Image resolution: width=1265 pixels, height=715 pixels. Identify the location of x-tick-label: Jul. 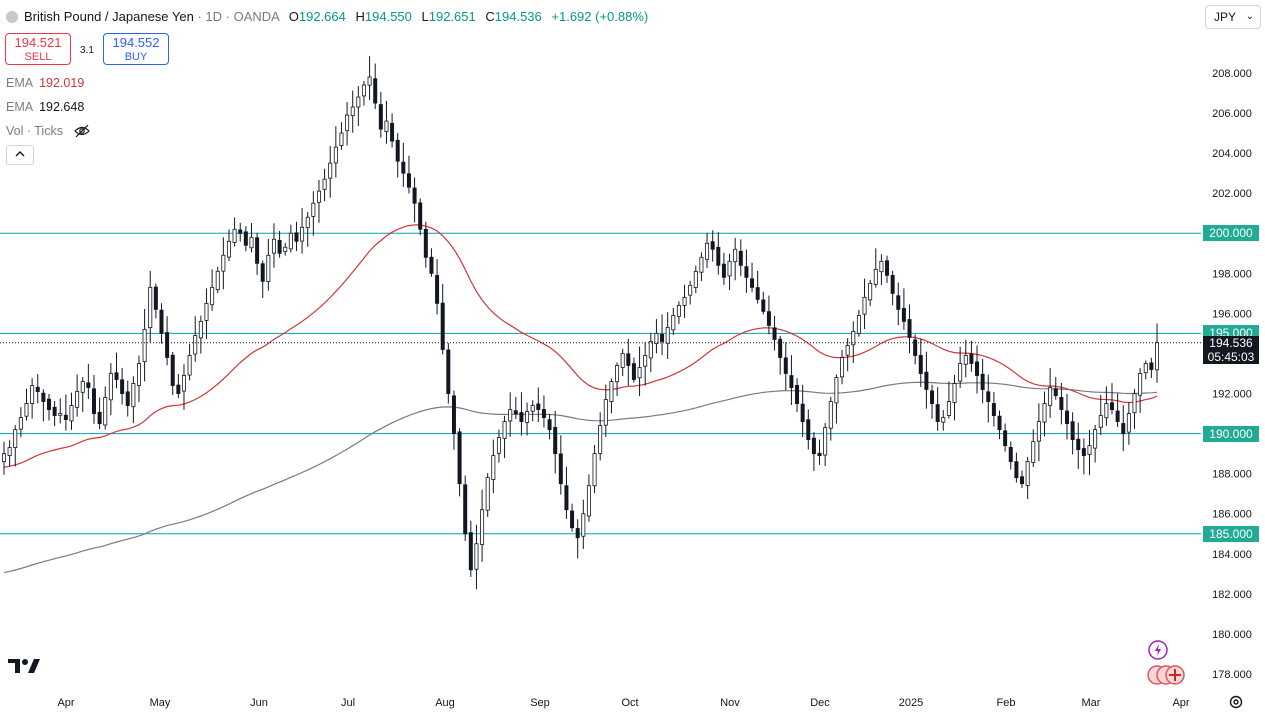
(348, 703).